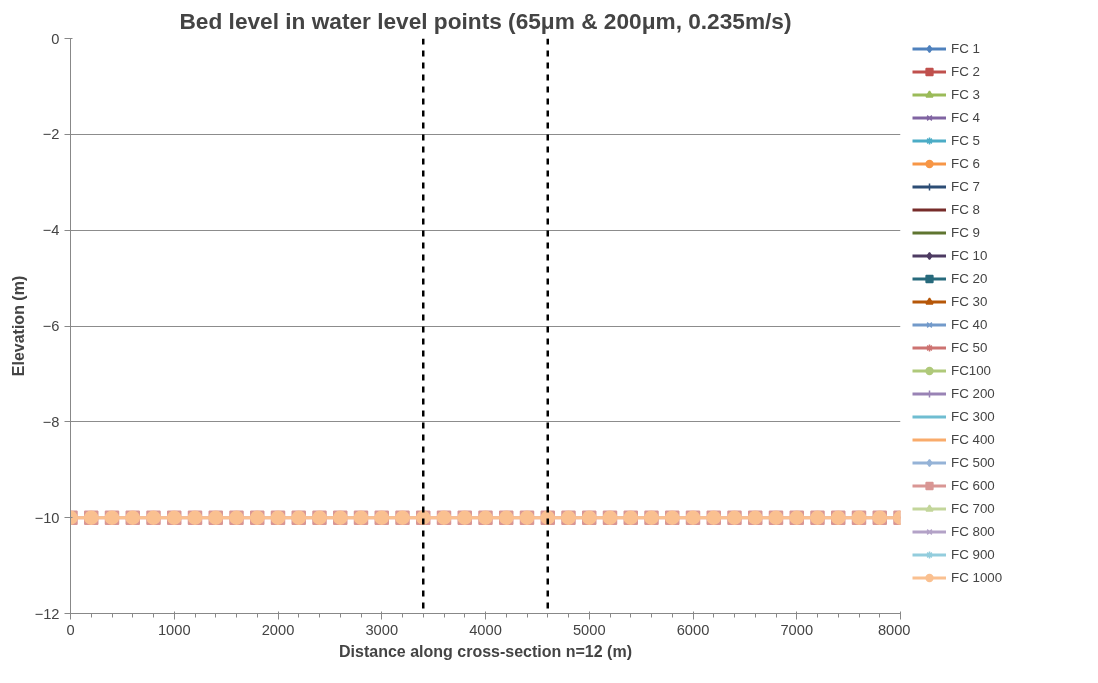 The image size is (1098, 683). What do you see at coordinates (973, 508) in the screenshot?
I see `legend-label: FC 700` at bounding box center [973, 508].